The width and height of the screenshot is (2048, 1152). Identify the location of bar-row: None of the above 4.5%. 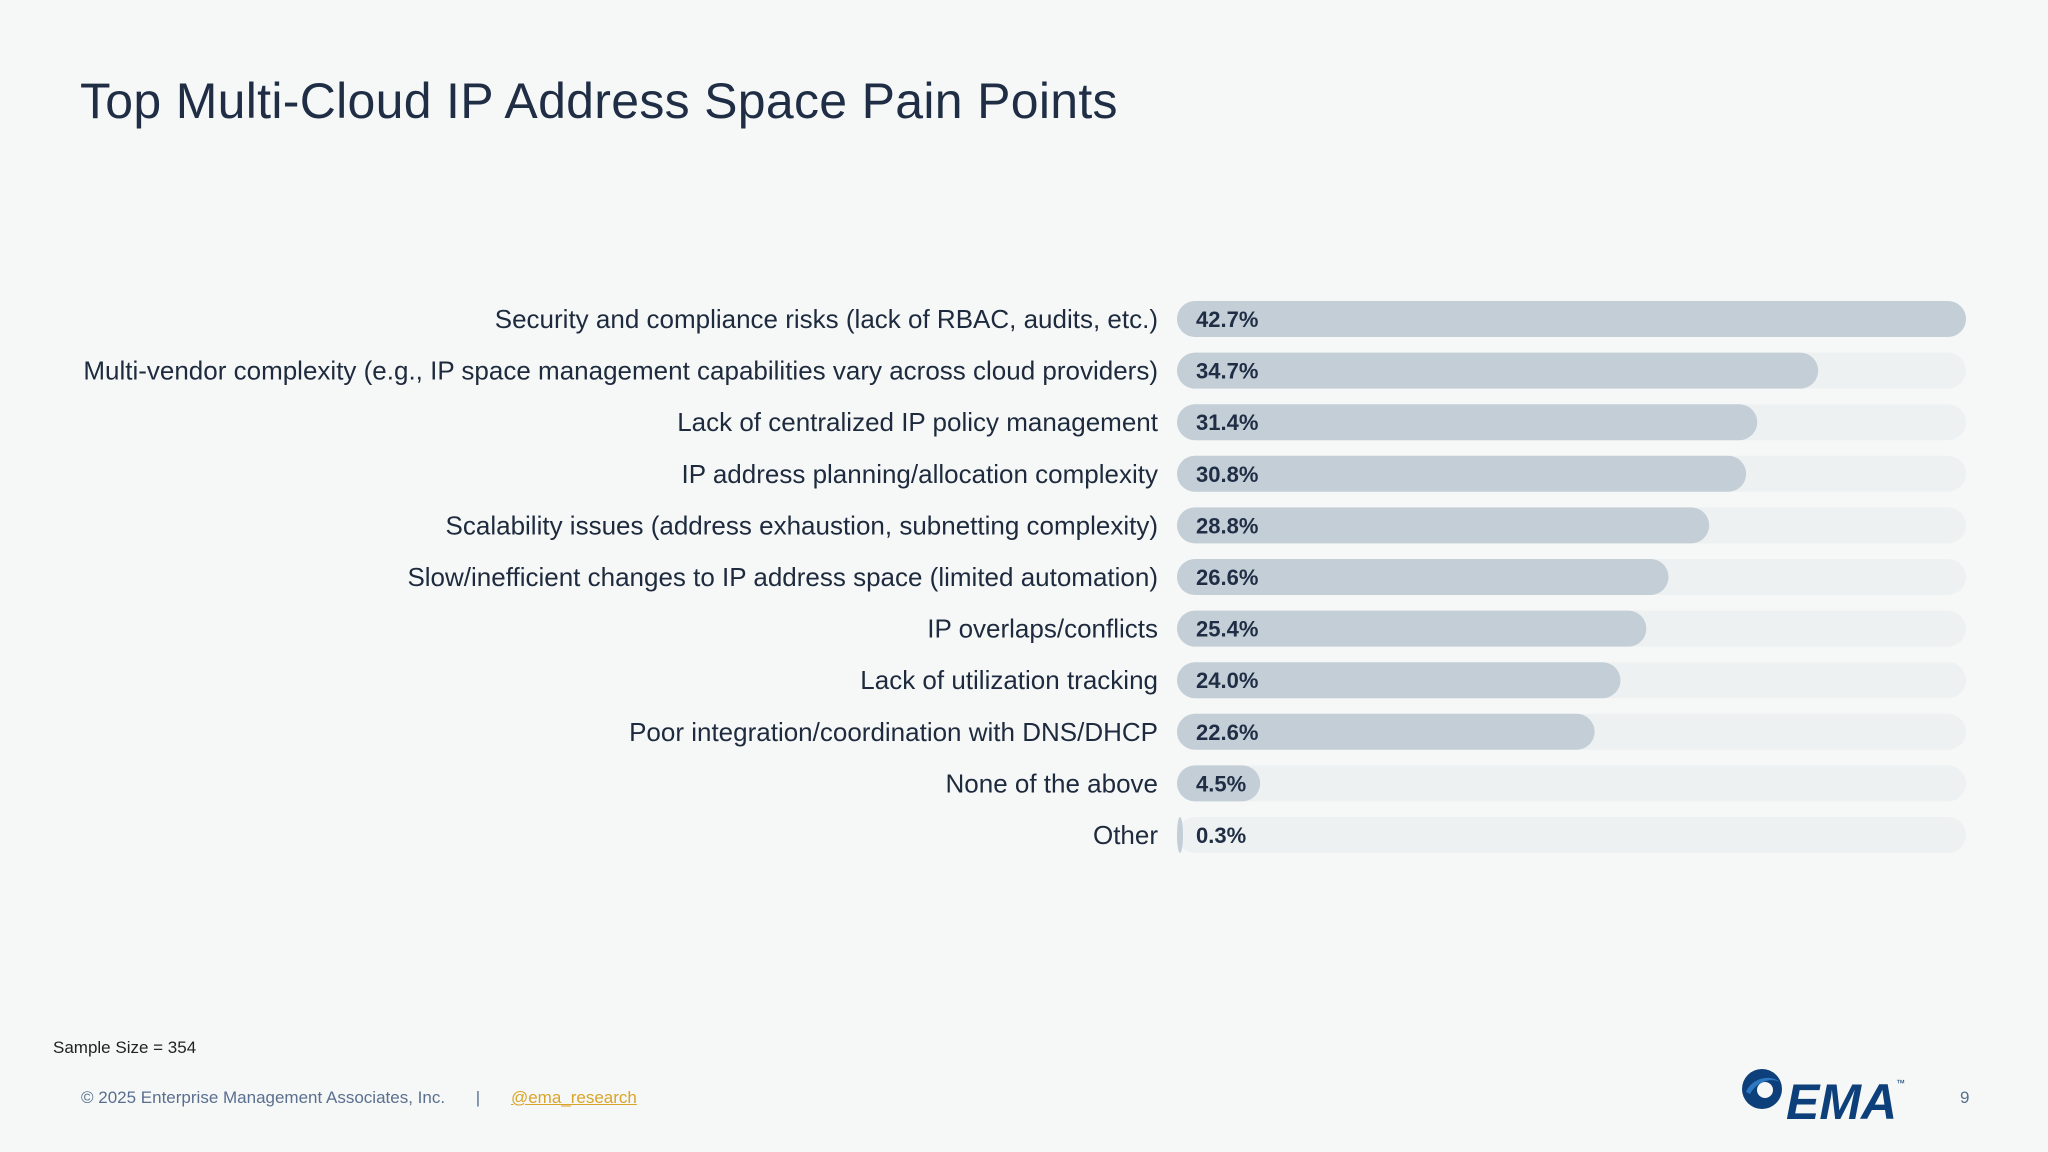
(1456, 783).